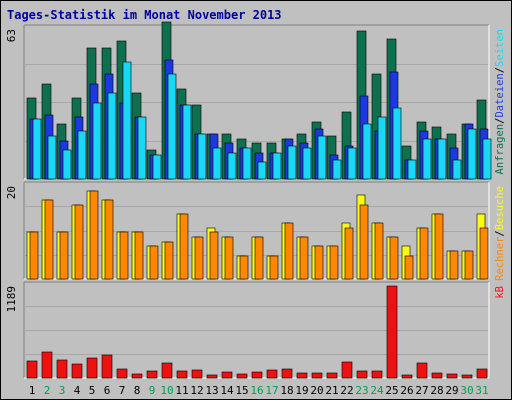 This screenshot has height=400, width=512. Describe the element at coordinates (406, 390) in the screenshot. I see `x-tick-label-day-26: 26` at that location.